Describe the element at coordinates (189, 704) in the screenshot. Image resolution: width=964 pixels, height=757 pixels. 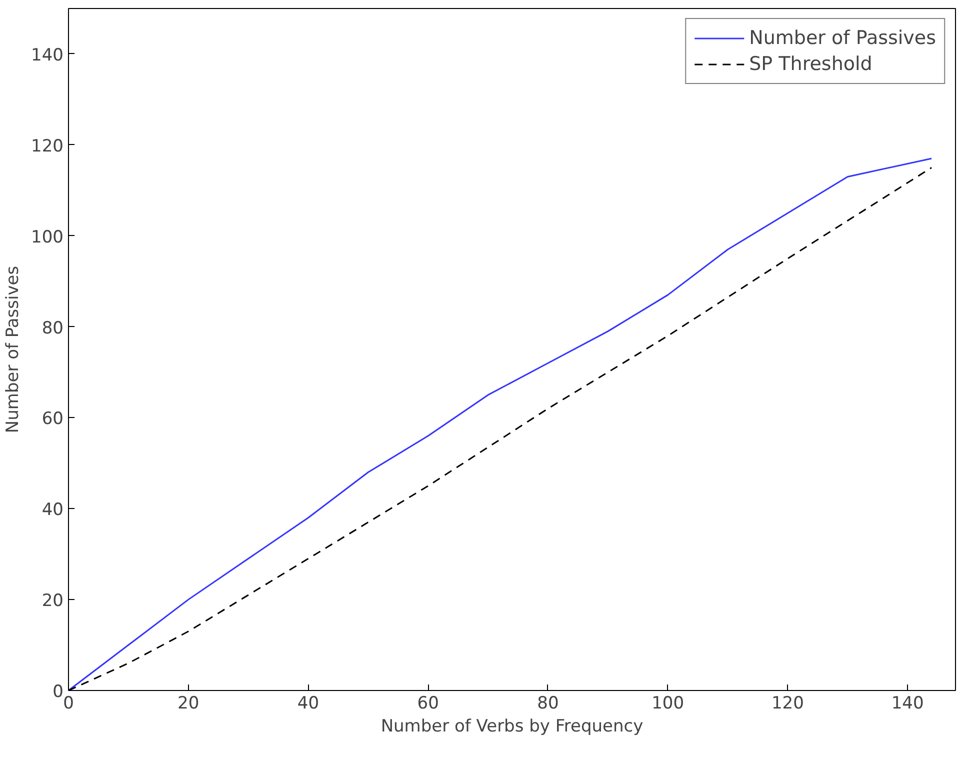
I see `x-tick-label: 20` at that location.